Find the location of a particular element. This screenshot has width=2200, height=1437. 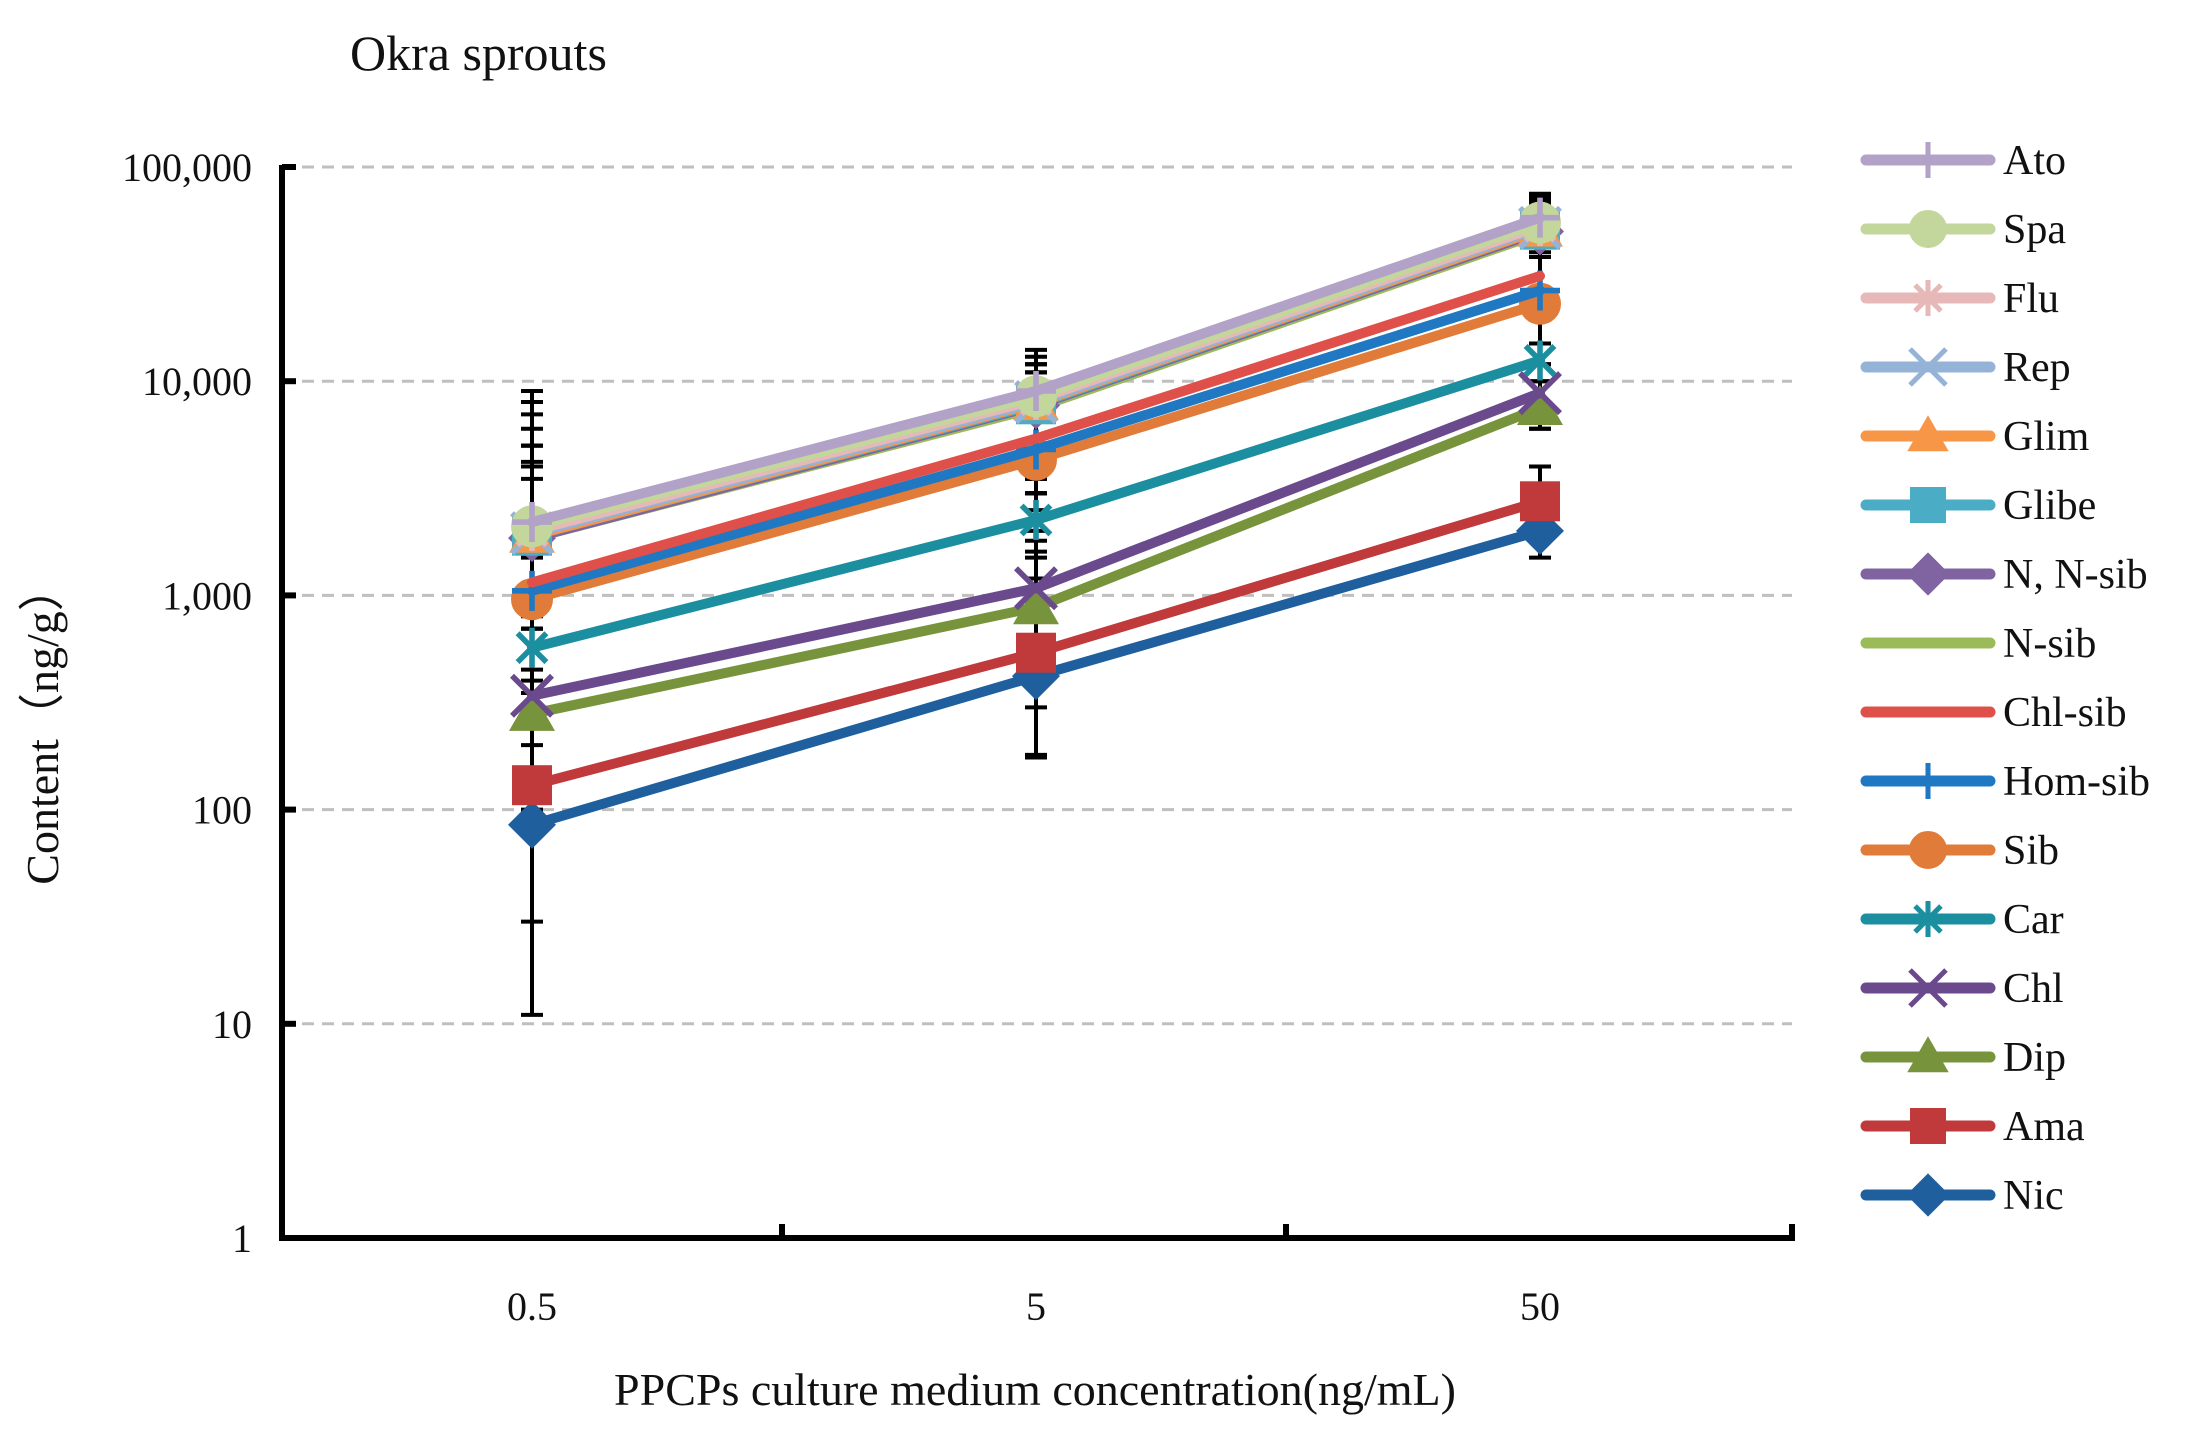

legend-item: Dip is located at coordinates (1963, 1058).